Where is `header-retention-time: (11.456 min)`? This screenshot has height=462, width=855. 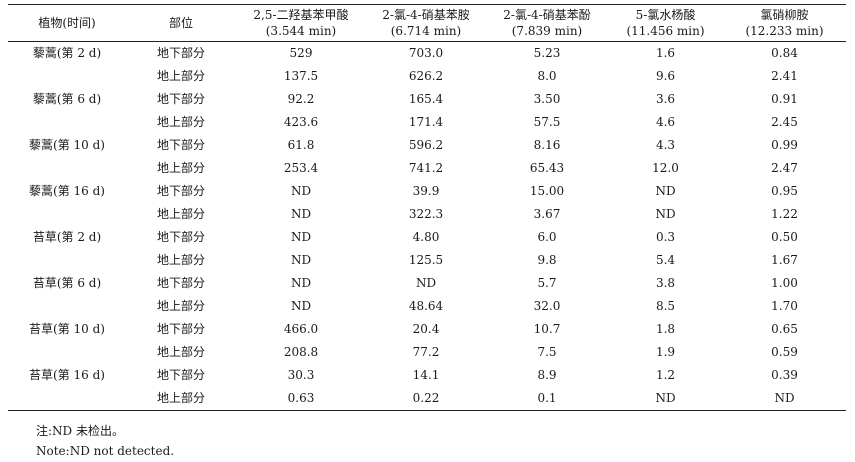 header-retention-time: (11.456 min) is located at coordinates (665, 31).